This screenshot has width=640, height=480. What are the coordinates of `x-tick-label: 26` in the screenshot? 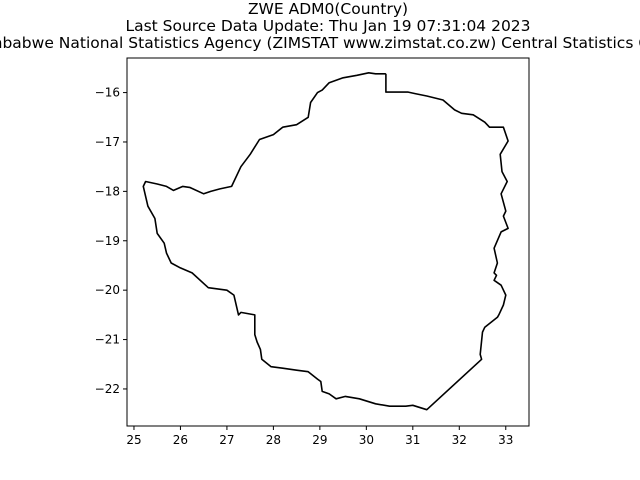 It's located at (180, 440).